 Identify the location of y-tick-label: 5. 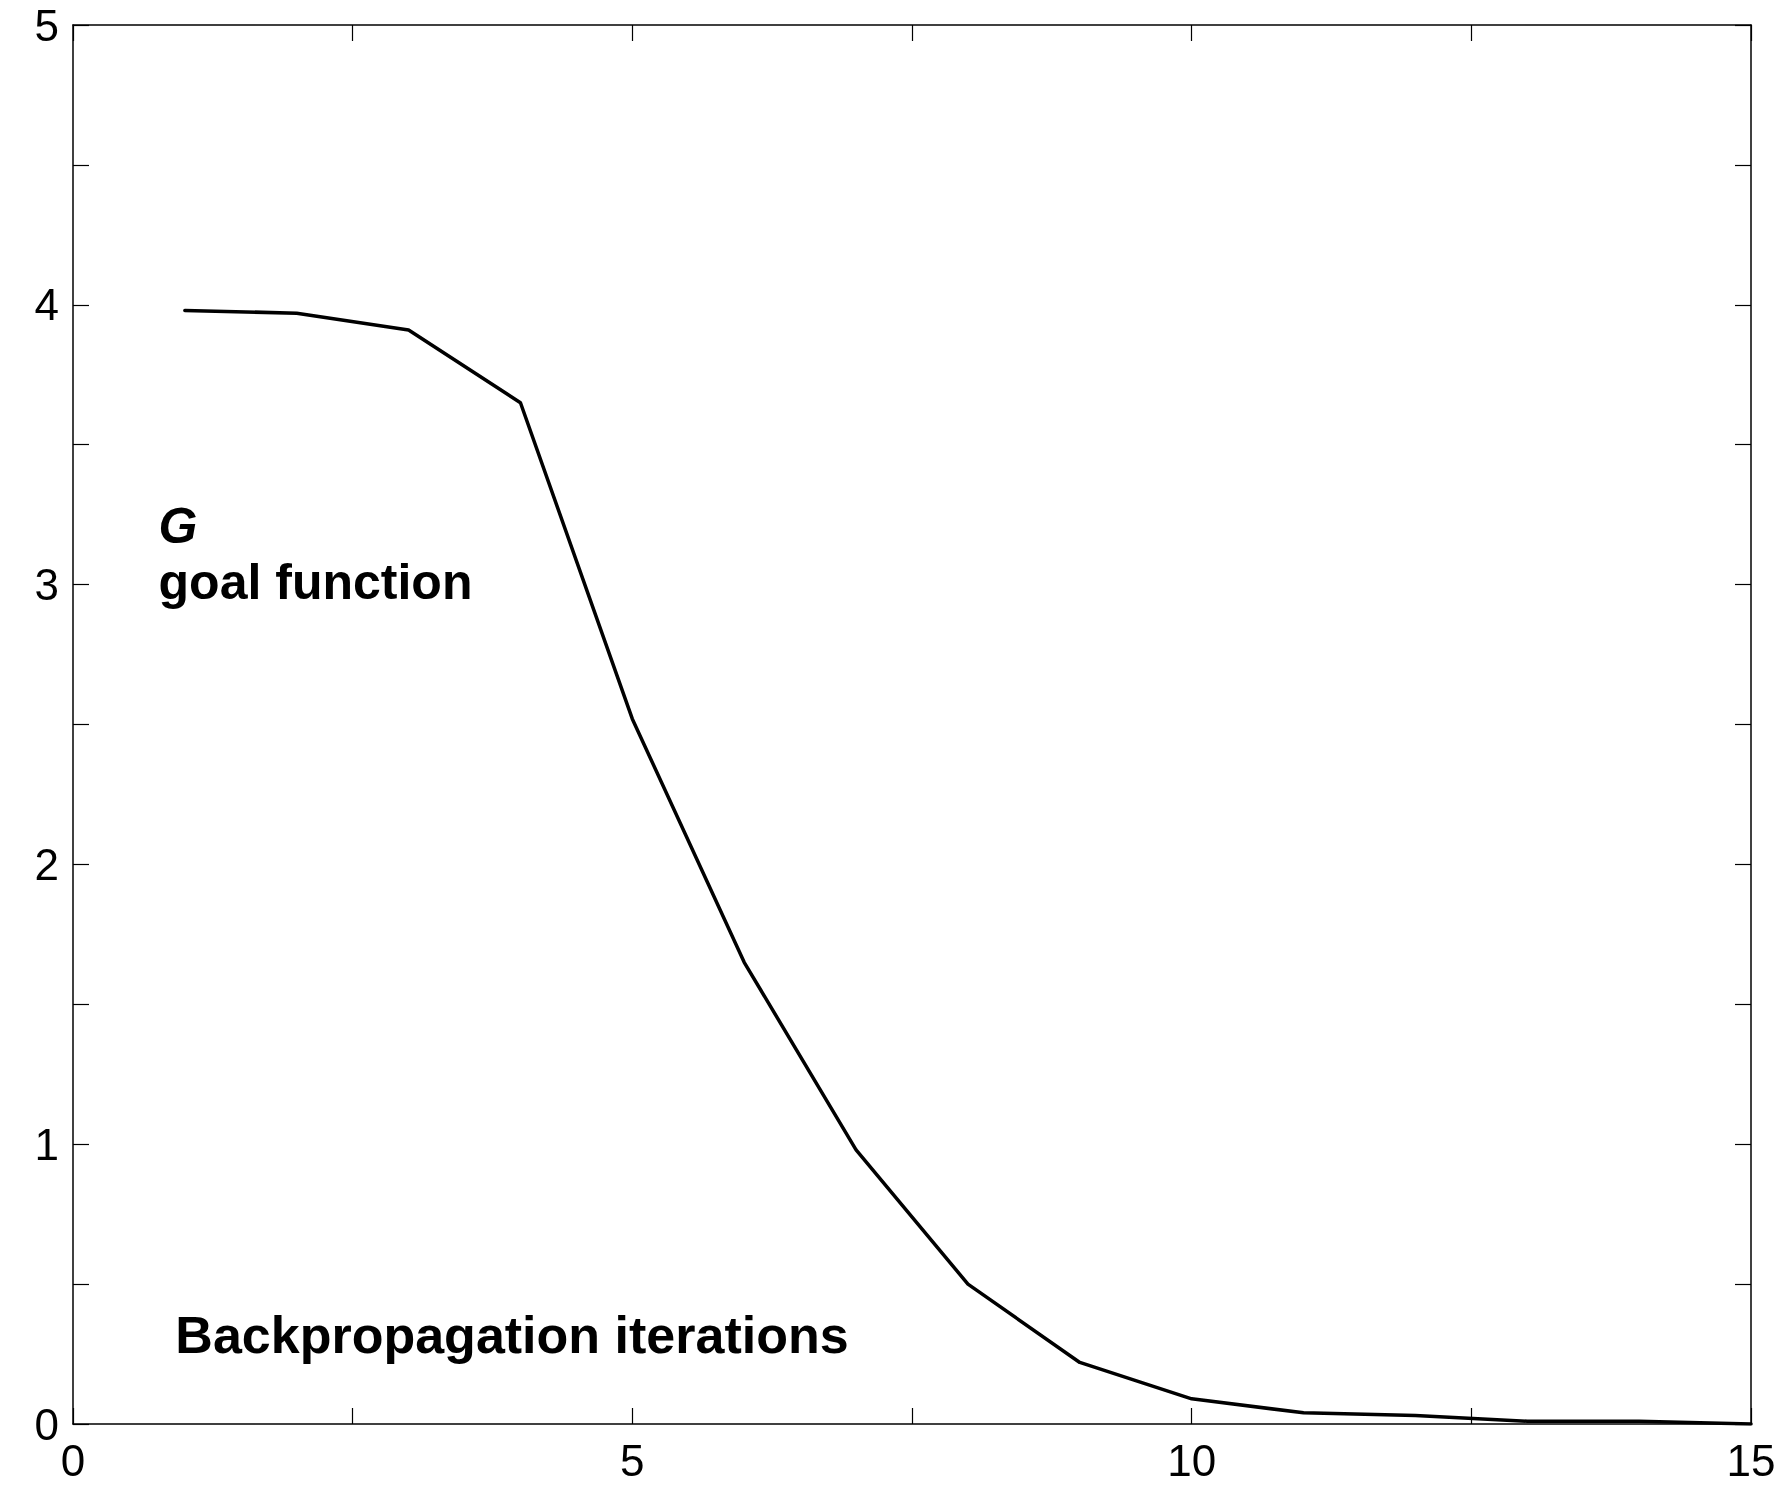
(46, 25).